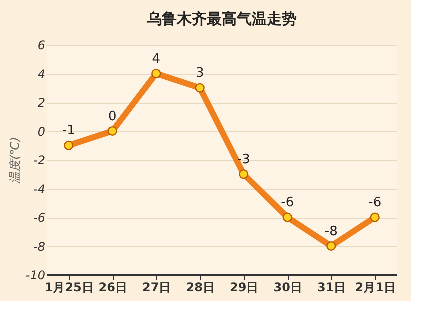  Describe the element at coordinates (69, 287) in the screenshot. I see `x-tick-label: 1月25日` at that location.